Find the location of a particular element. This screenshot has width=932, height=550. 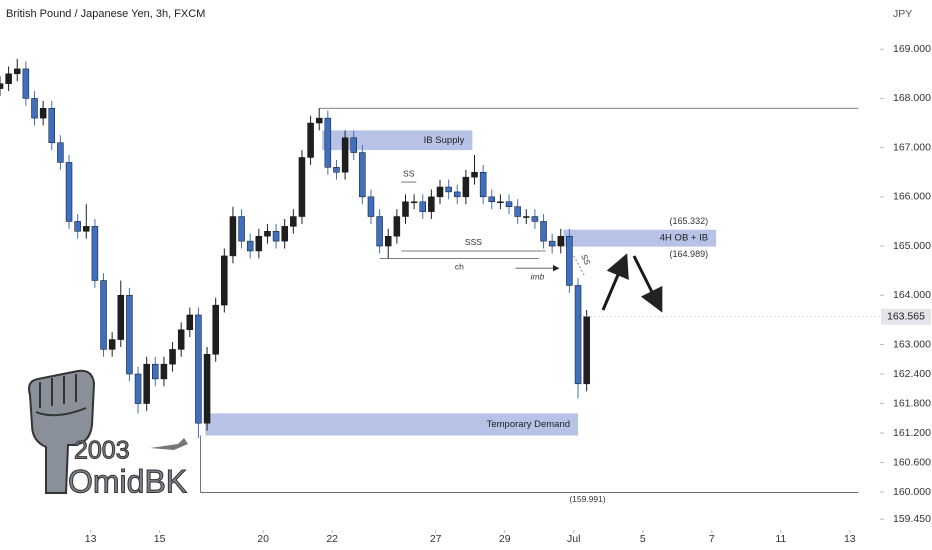

level-label: imb is located at coordinates (538, 276).